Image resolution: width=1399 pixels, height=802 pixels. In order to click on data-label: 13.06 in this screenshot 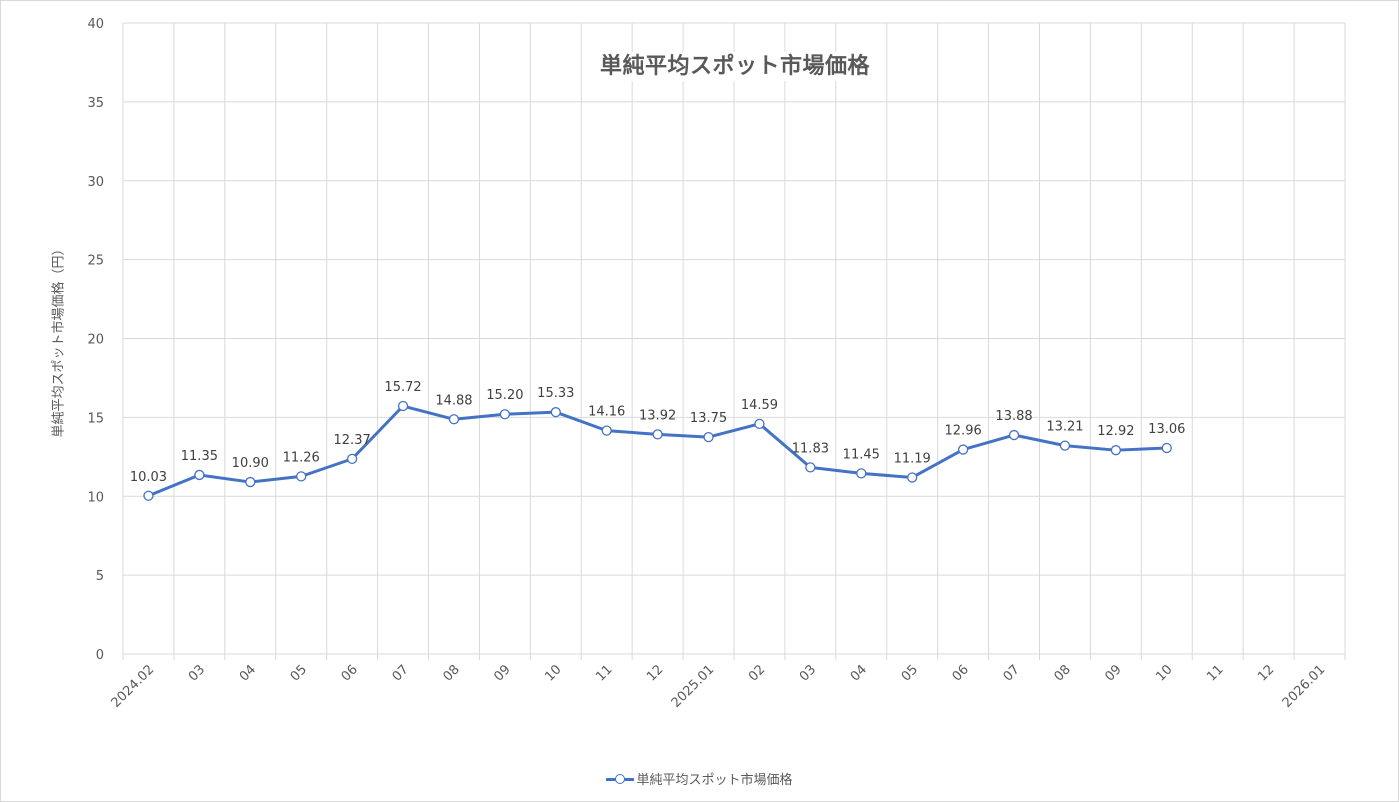, I will do `click(1166, 429)`.